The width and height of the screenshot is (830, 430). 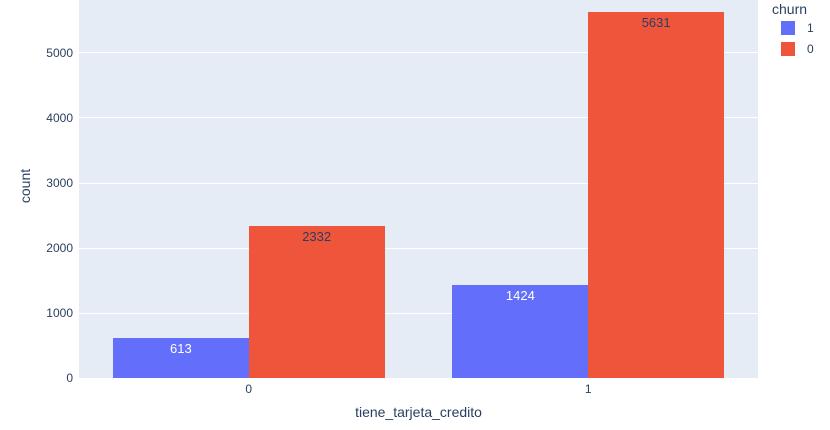 I want to click on legend-item-1: 1, so click(x=793, y=28).